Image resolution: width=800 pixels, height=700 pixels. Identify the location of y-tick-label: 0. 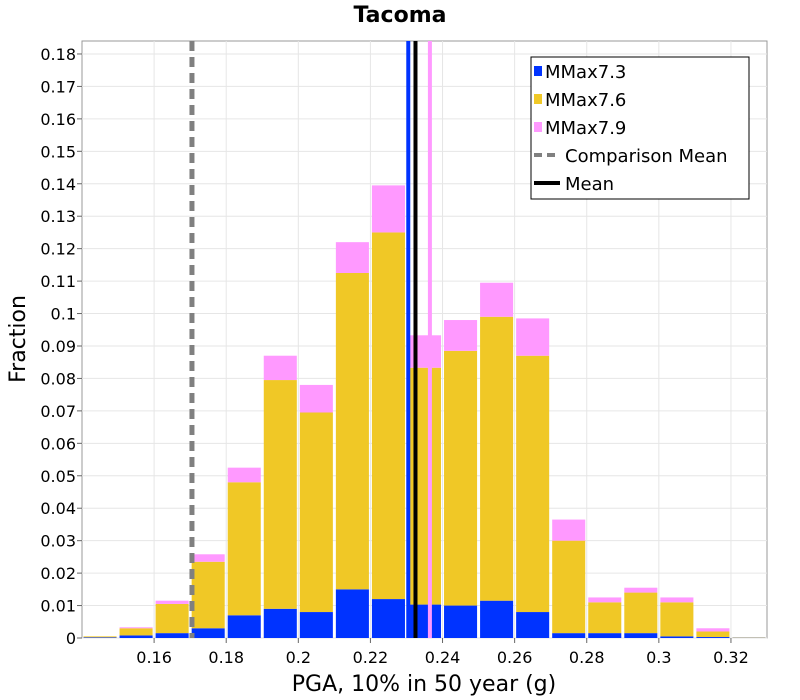
(71, 638).